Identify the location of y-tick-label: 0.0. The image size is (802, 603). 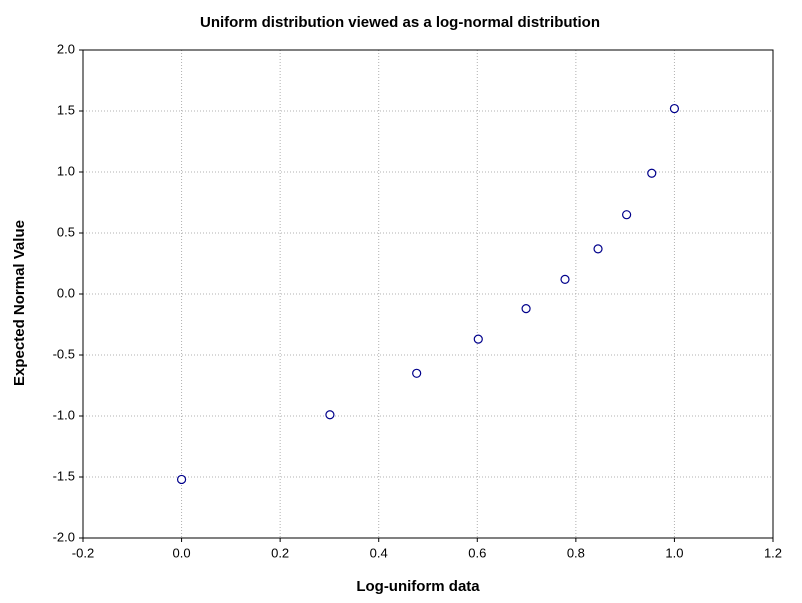
(66, 292).